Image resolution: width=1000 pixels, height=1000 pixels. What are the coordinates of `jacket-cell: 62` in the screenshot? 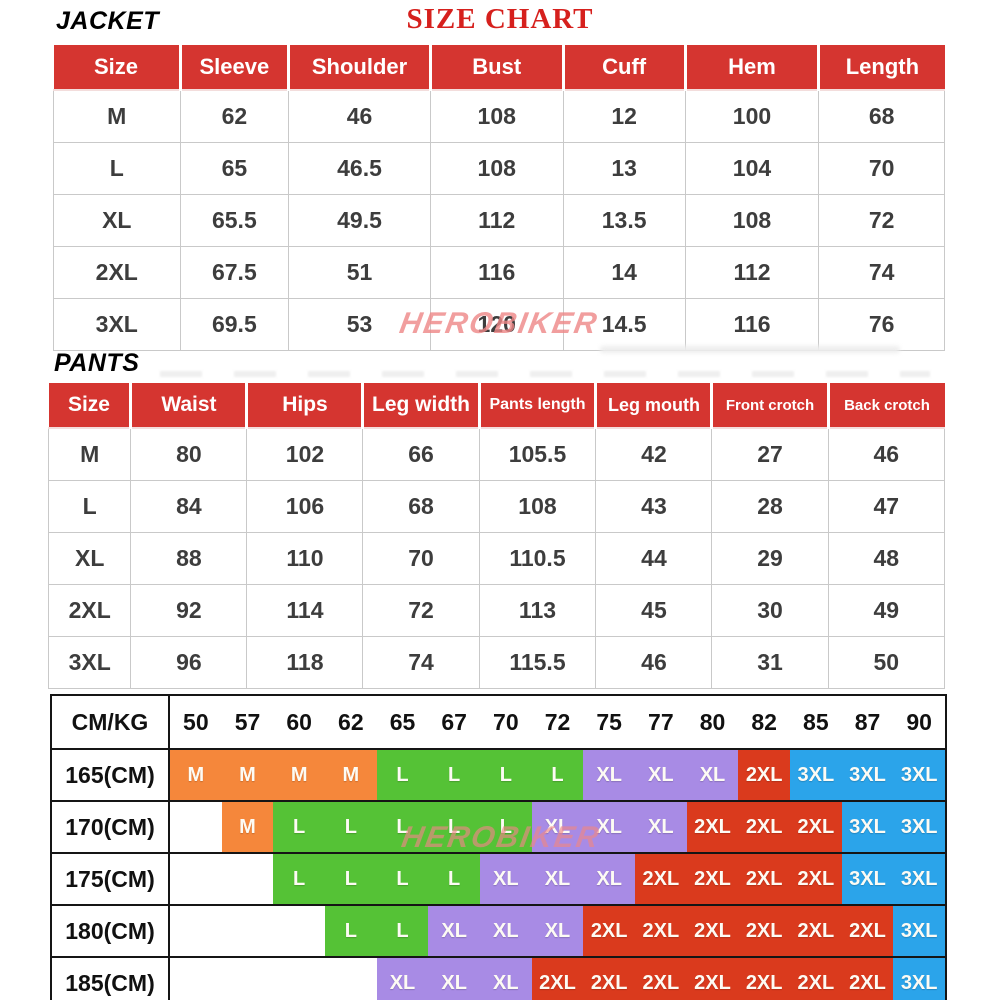 It's located at (234, 116).